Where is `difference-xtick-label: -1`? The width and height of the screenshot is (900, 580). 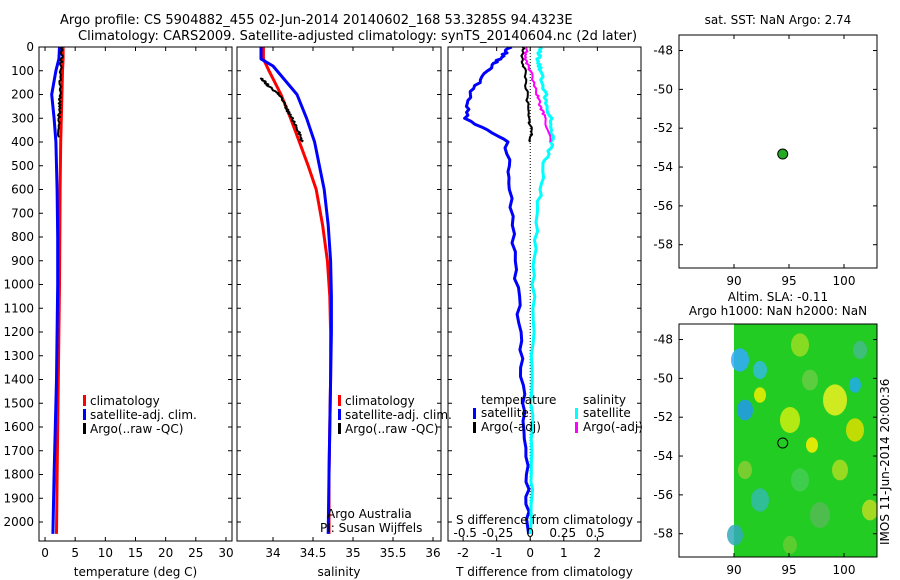
difference-xtick-label: -1 is located at coordinates (497, 553).